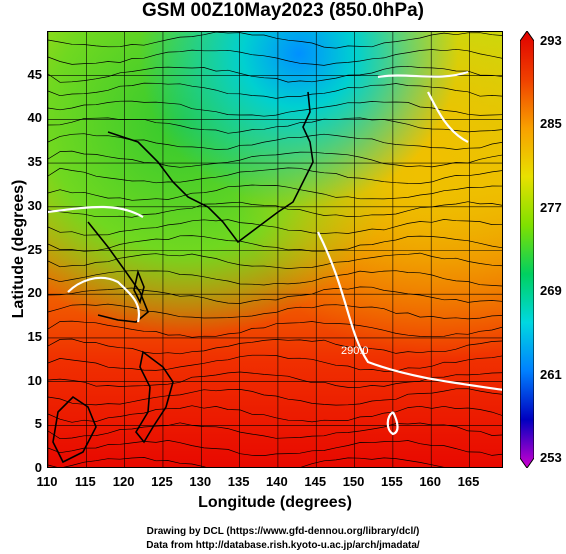 The height and width of the screenshot is (554, 566). What do you see at coordinates (123, 481) in the screenshot?
I see `x-tick-label: 120` at bounding box center [123, 481].